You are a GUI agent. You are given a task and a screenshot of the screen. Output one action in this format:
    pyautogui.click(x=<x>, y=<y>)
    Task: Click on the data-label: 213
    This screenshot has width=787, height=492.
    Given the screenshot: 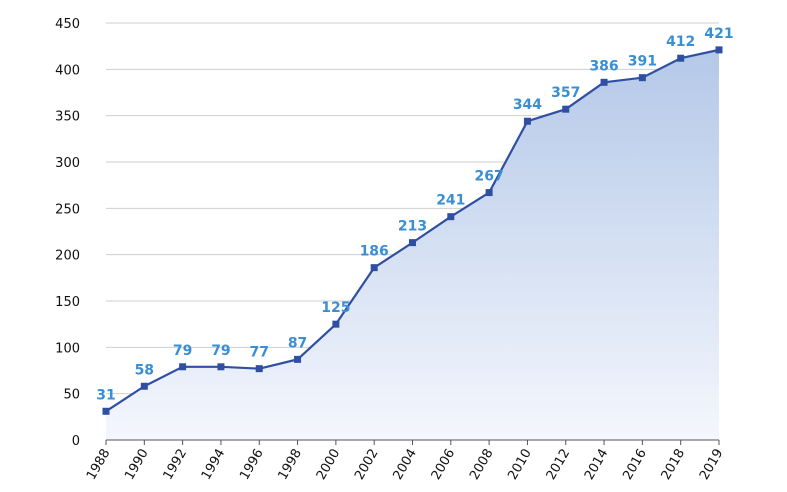 What is the action you would take?
    pyautogui.click(x=412, y=227)
    